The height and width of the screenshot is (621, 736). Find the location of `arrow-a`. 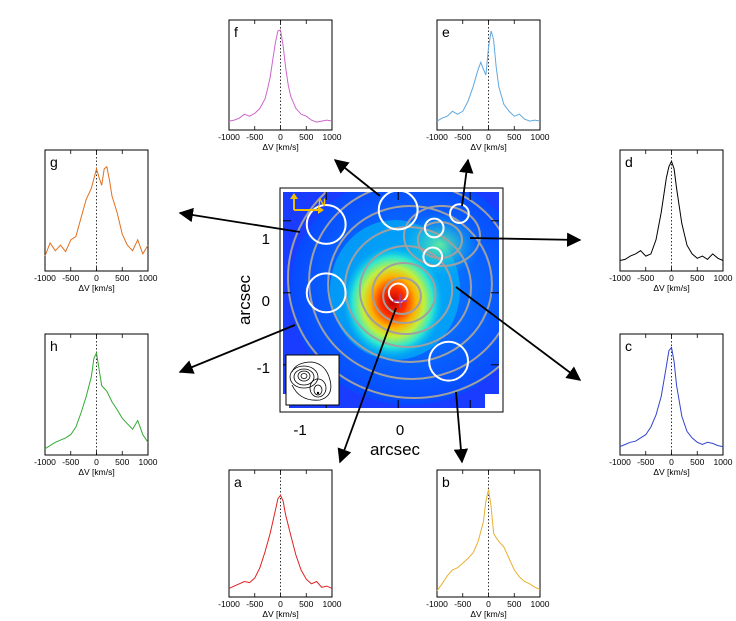

arrow-a is located at coordinates (367, 385).